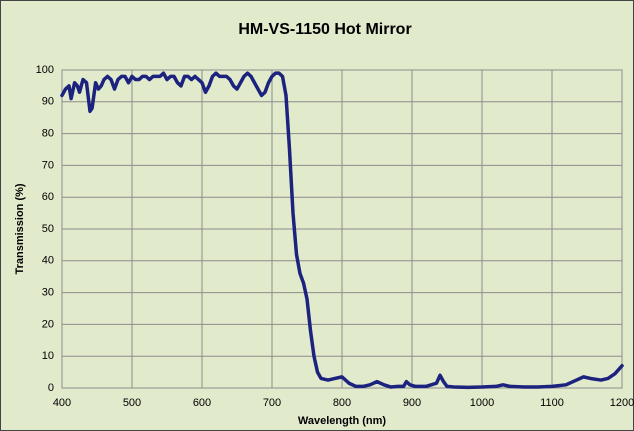  I want to click on y-tick-label: 10, so click(48, 356).